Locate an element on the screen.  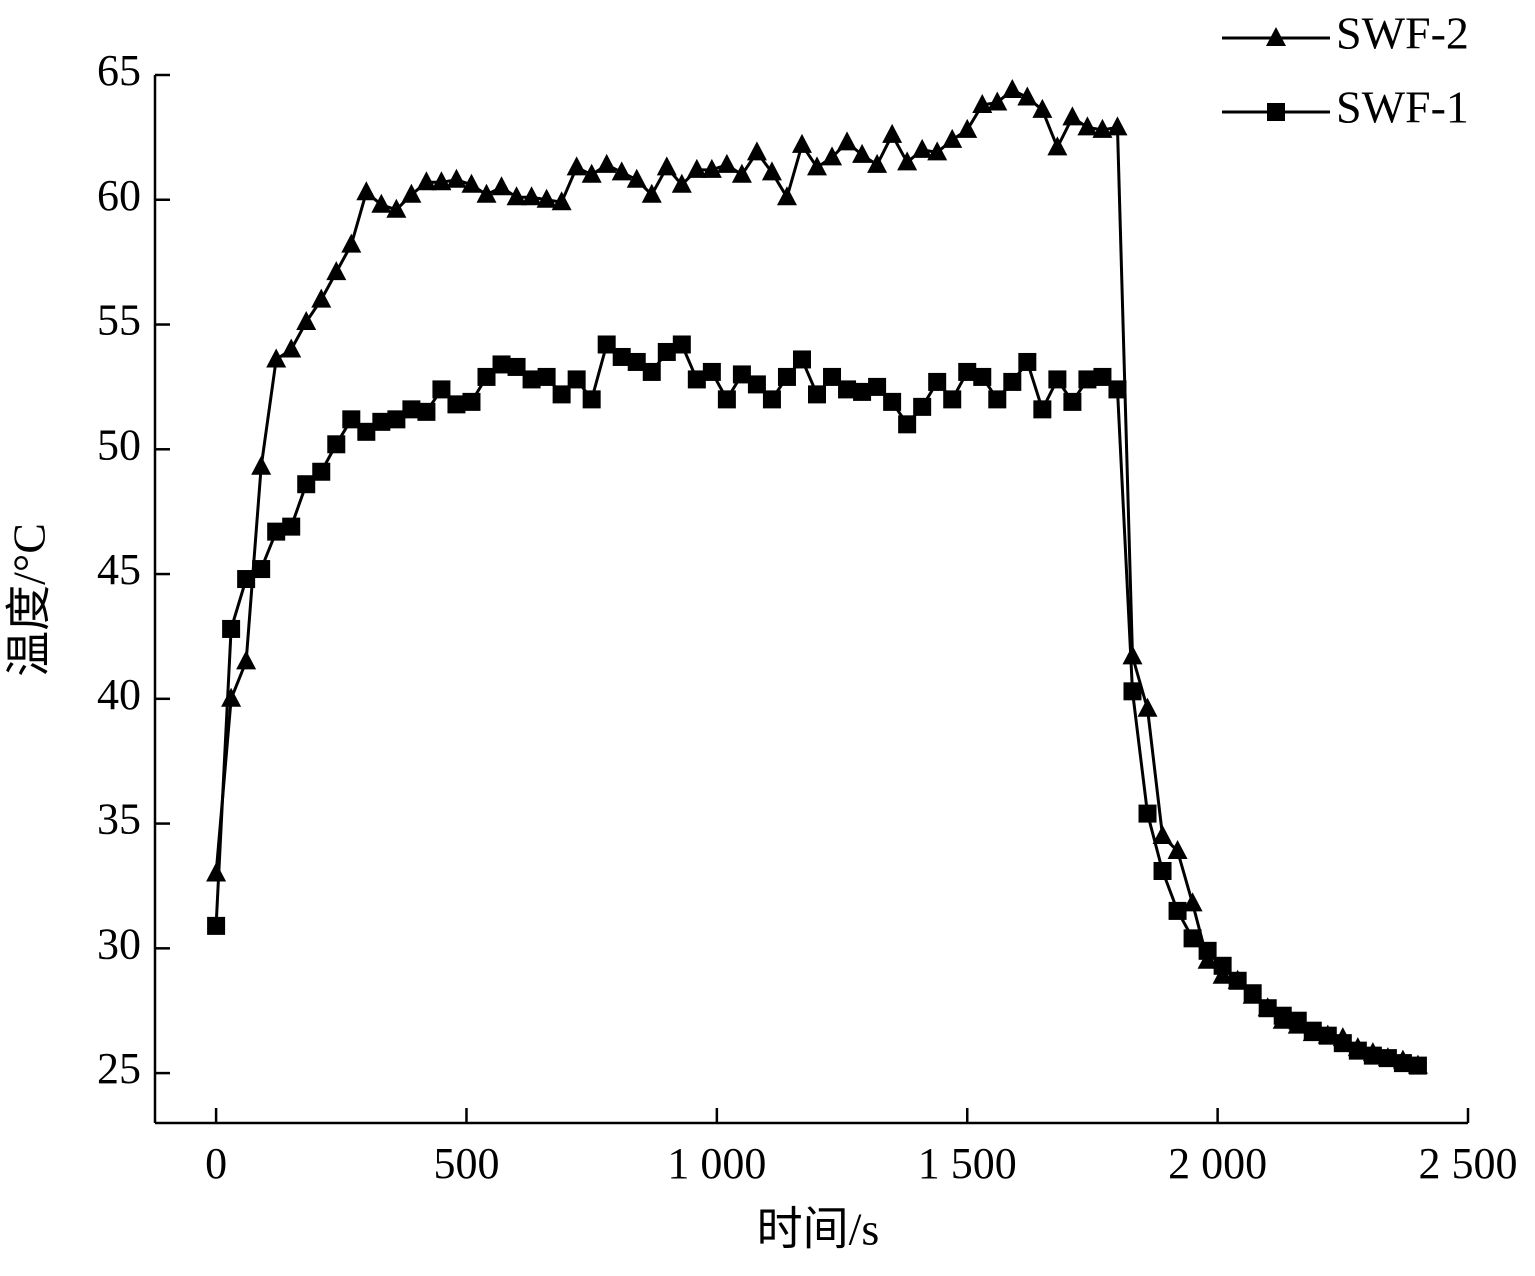
y-tick-label: 50 is located at coordinates (119, 444).